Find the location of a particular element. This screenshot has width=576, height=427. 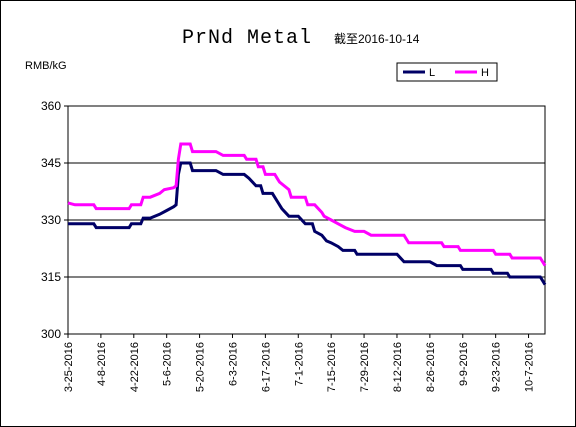

x-tick-label: 7-29-2016 is located at coordinates (365, 367).